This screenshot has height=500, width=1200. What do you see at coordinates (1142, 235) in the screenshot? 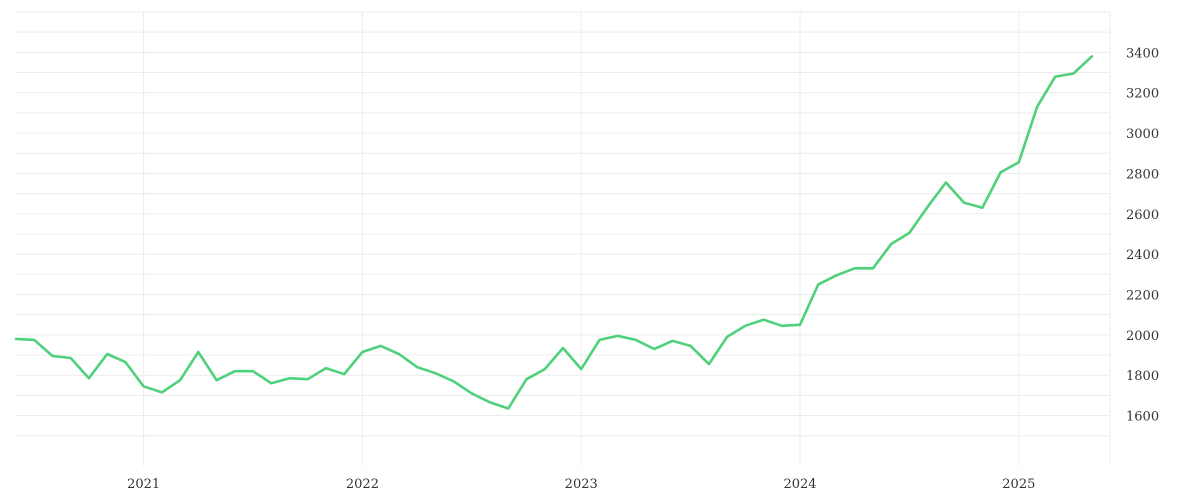
I see `y-axis-ticks: 1600 1800 2000 2200 2400 2600 2800 3000 3200 3400` at bounding box center [1142, 235].